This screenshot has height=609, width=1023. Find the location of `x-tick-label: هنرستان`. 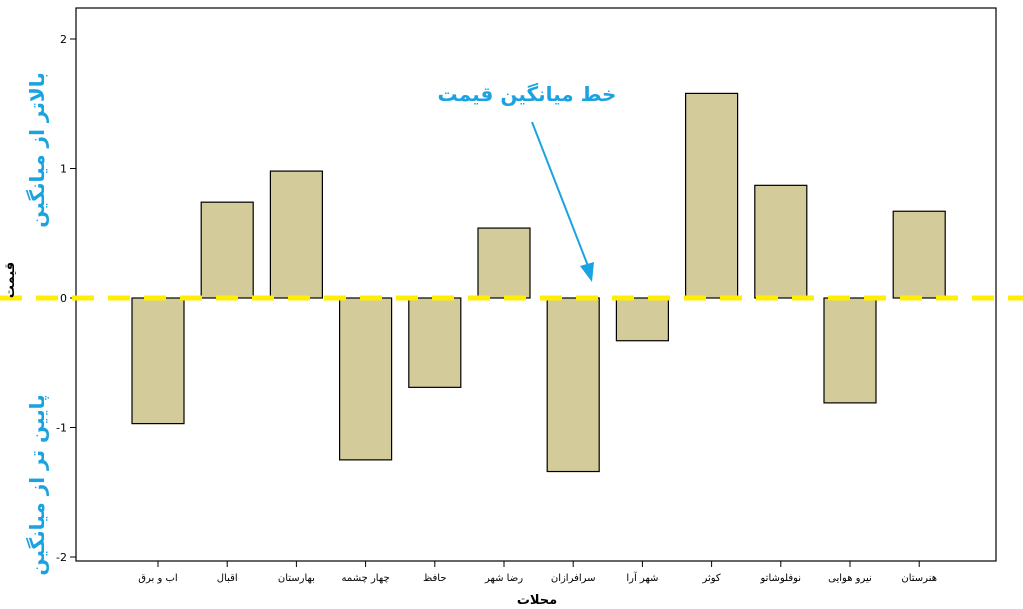

x-tick-label: هنرستان is located at coordinates (919, 578).